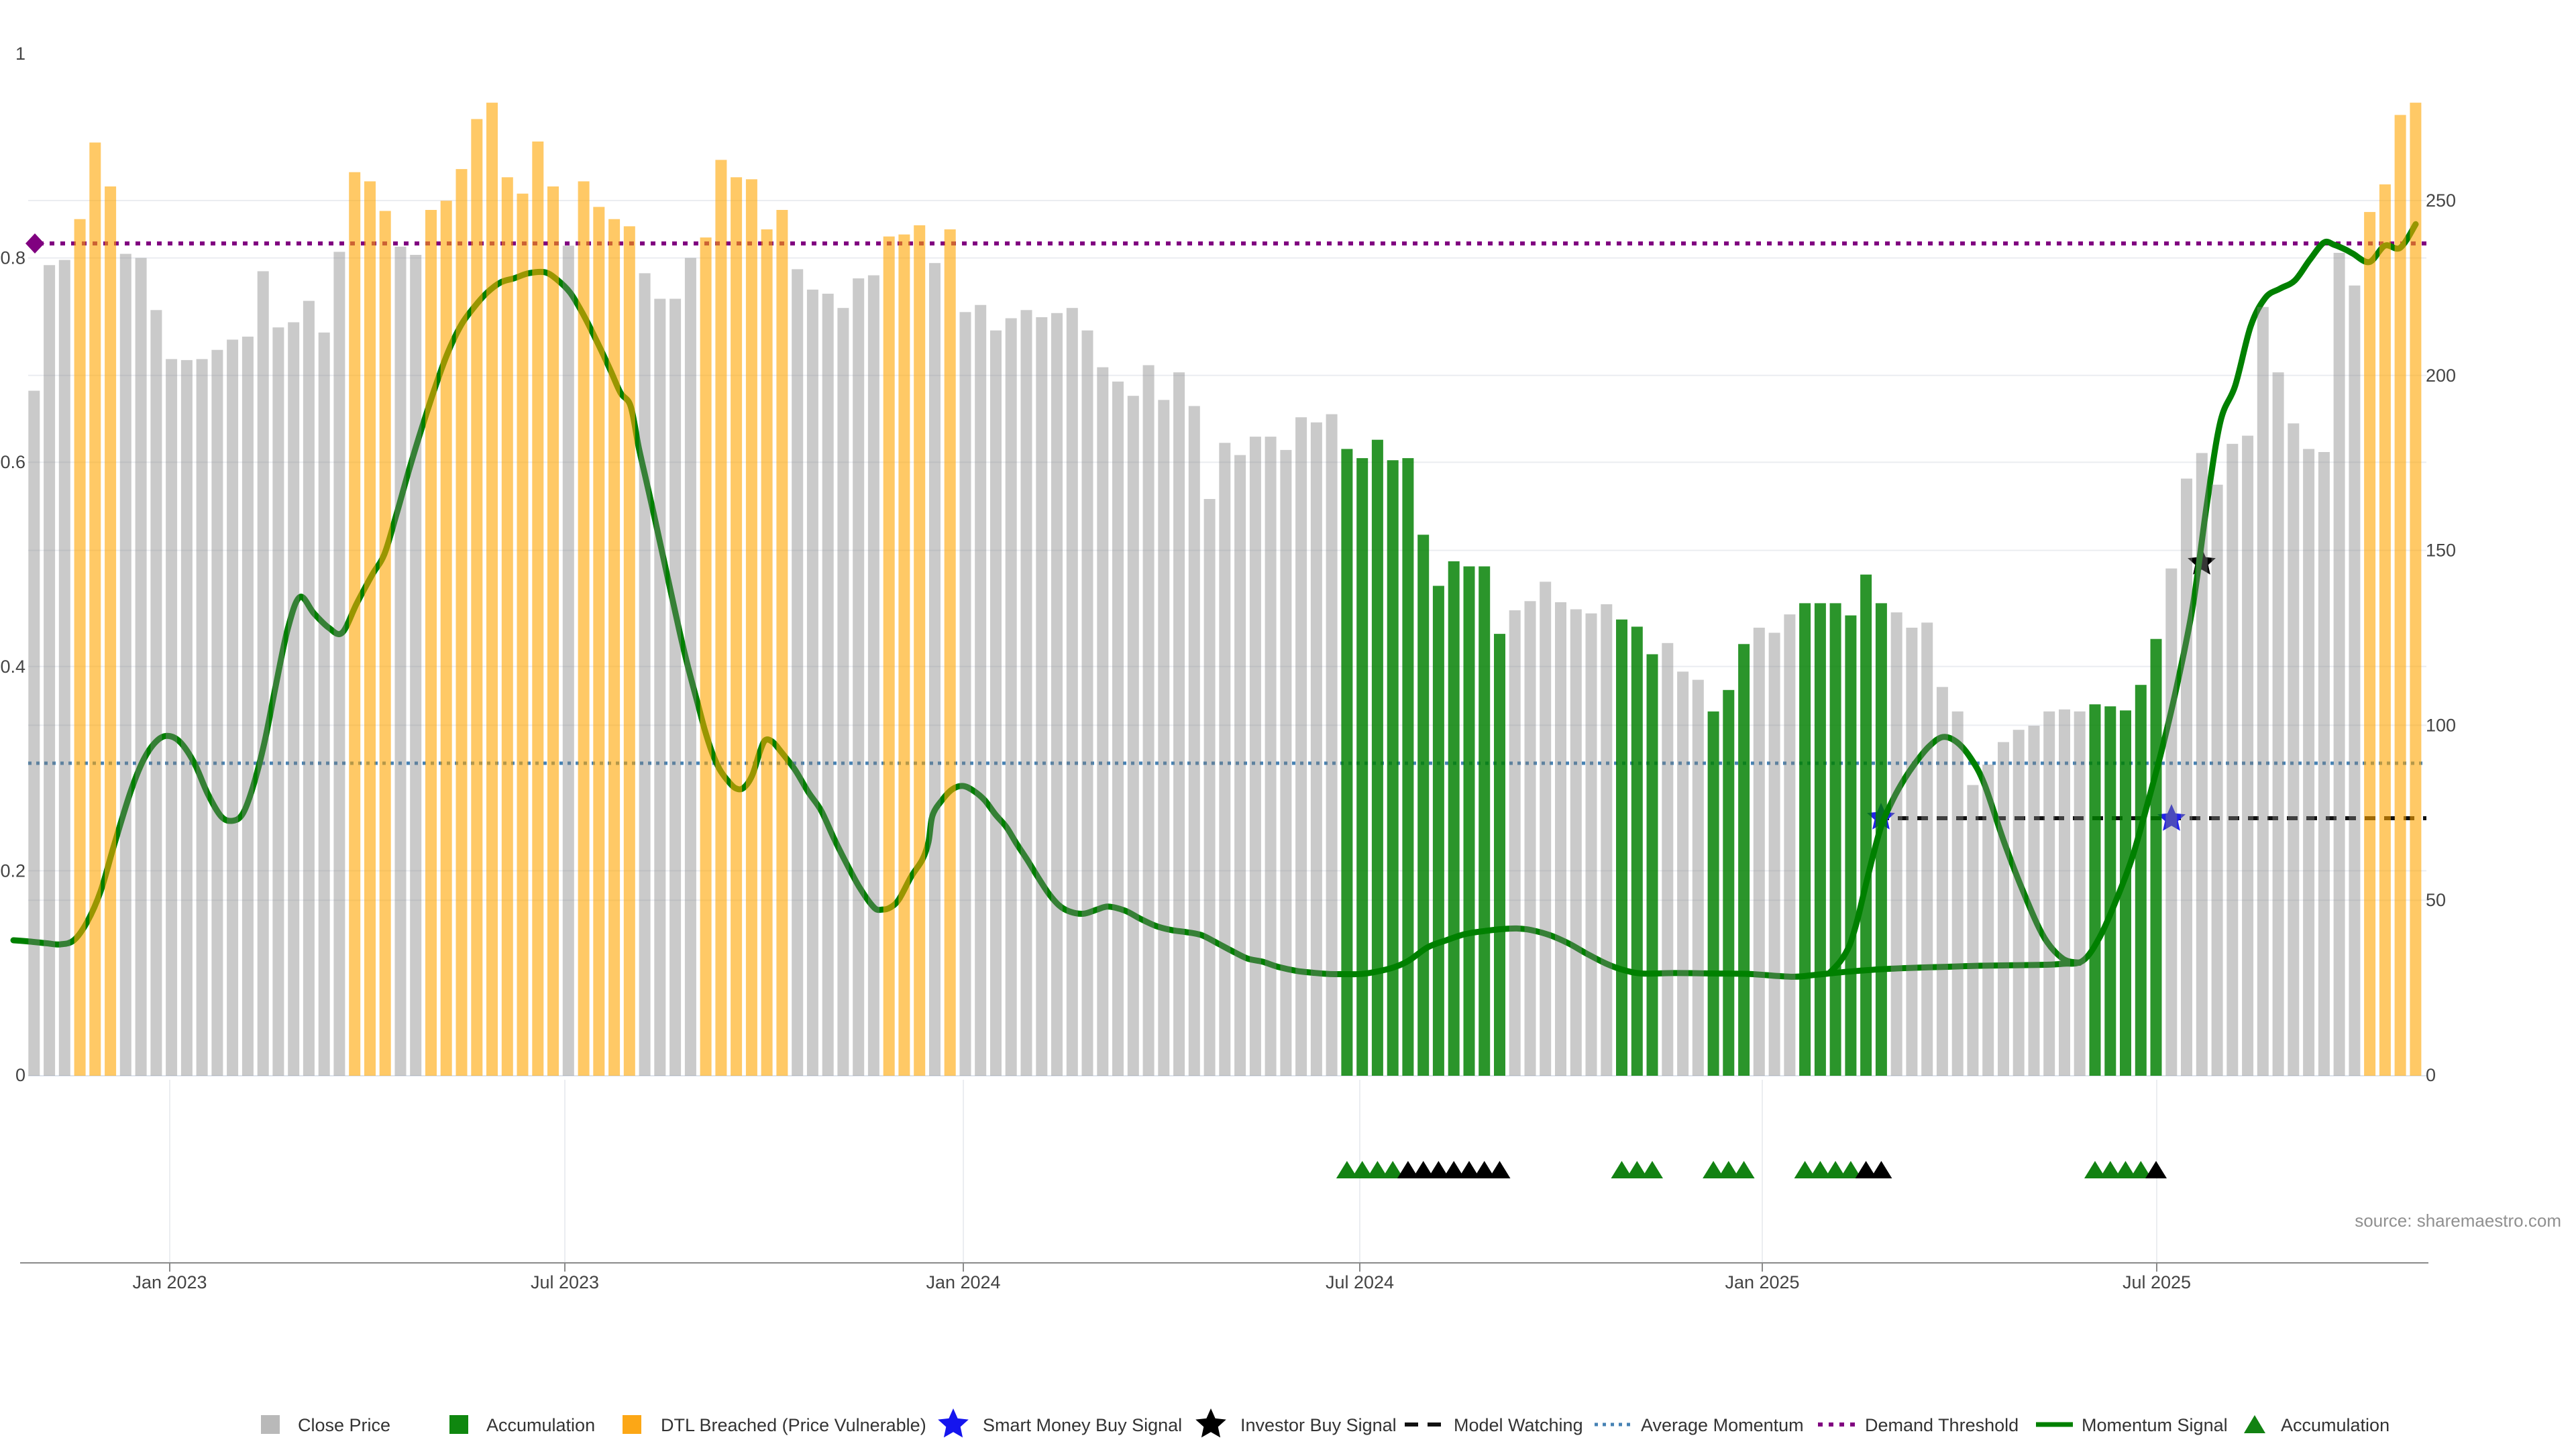  What do you see at coordinates (565, 1282) in the screenshot?
I see `svg-text: Jul 2023` at bounding box center [565, 1282].